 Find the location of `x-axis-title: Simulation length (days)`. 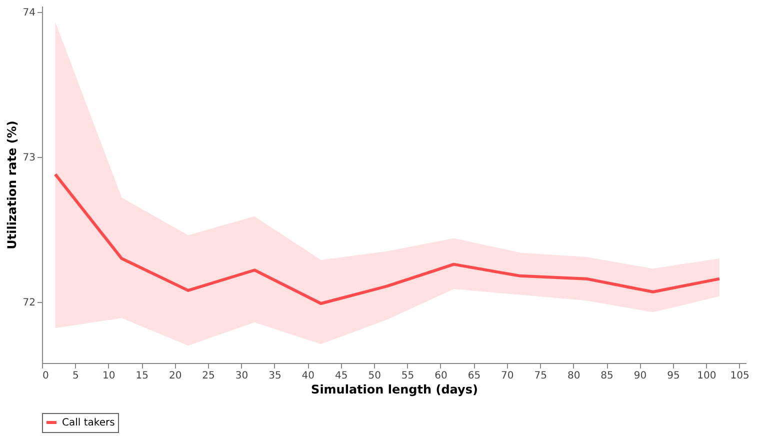

x-axis-title: Simulation length (days) is located at coordinates (394, 389).